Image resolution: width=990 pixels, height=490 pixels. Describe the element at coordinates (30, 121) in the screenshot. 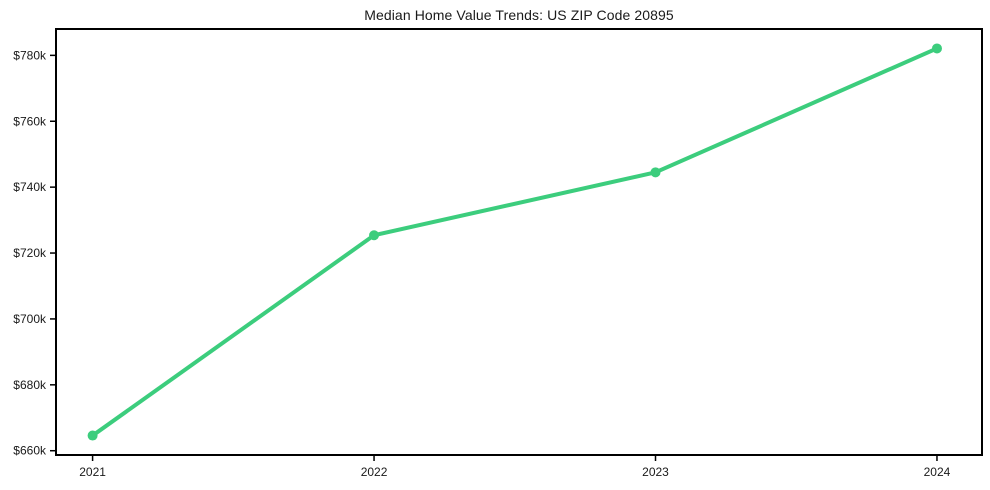

I see `y-tick-label: $760k` at that location.